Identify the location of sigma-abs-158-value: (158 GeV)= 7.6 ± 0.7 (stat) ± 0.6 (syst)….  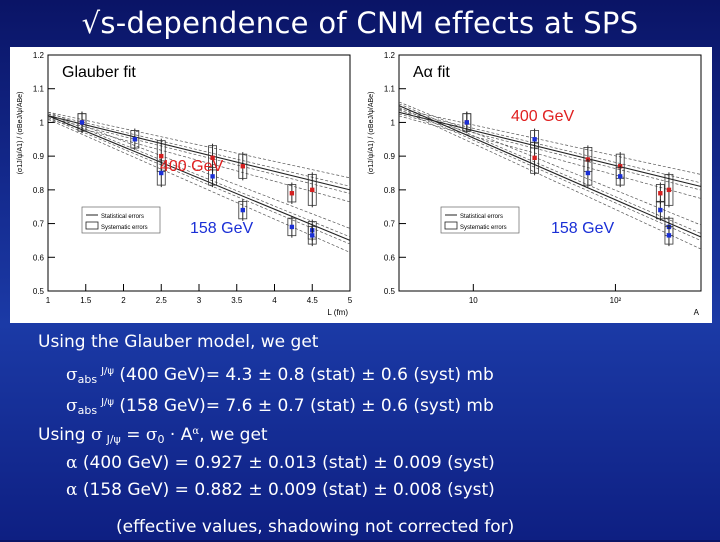
(304, 406).